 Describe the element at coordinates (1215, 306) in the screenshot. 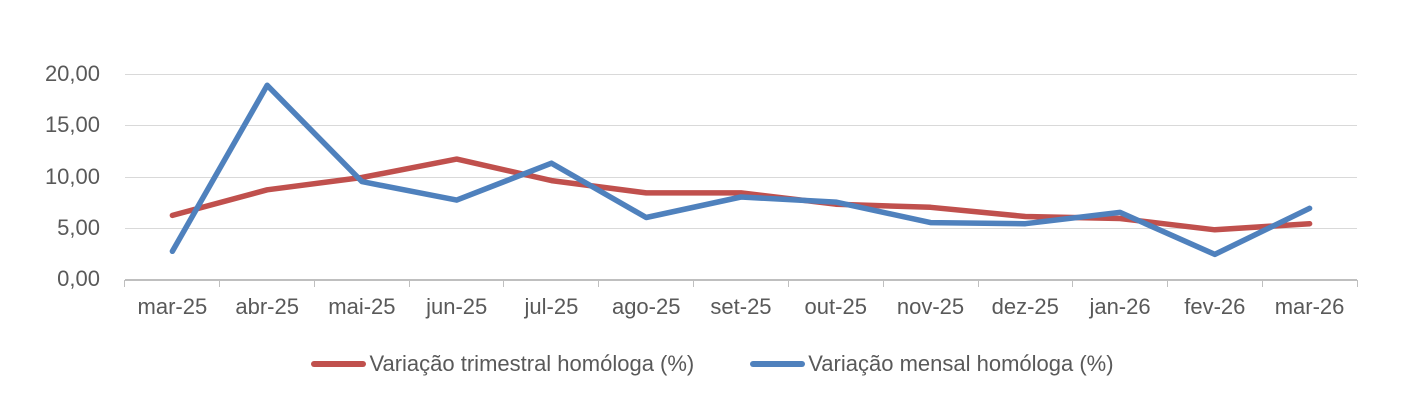

I see `x-axis-label: fev-26` at that location.